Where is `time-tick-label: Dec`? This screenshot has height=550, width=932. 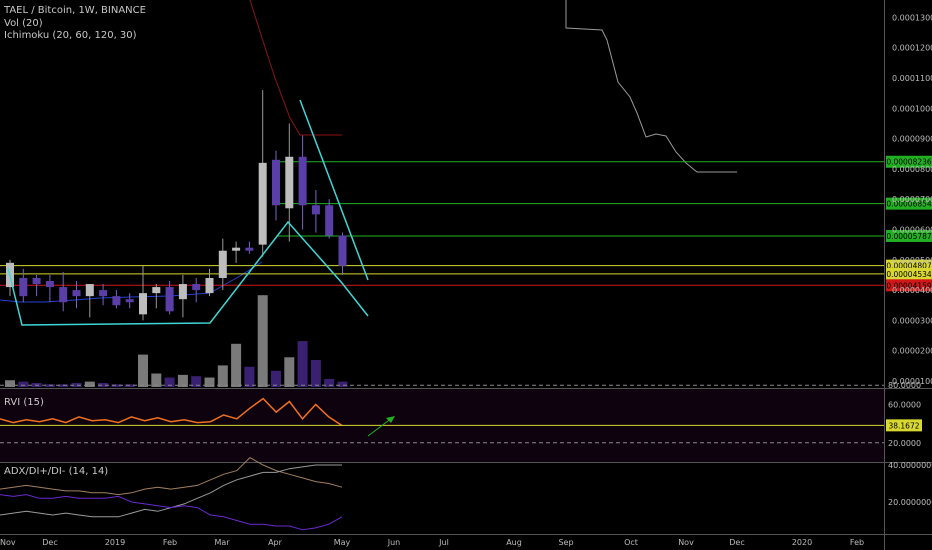
time-tick-label: Dec is located at coordinates (736, 542).